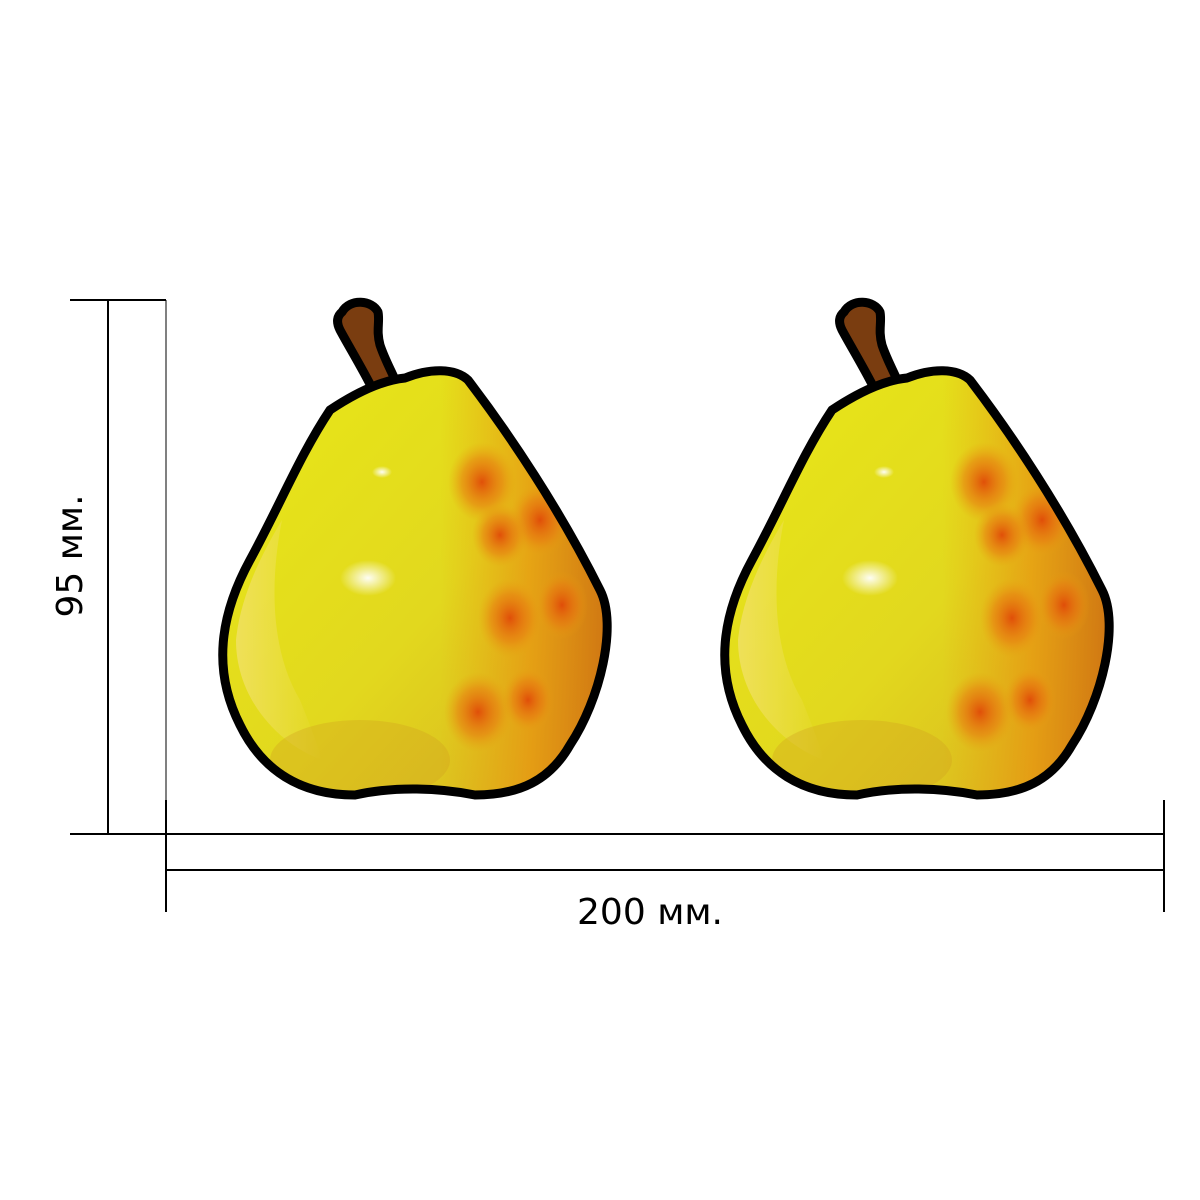 Image resolution: width=1200 pixels, height=1200 pixels. Describe the element at coordinates (650, 912) in the screenshot. I see `width-label: 200 мм.` at that location.